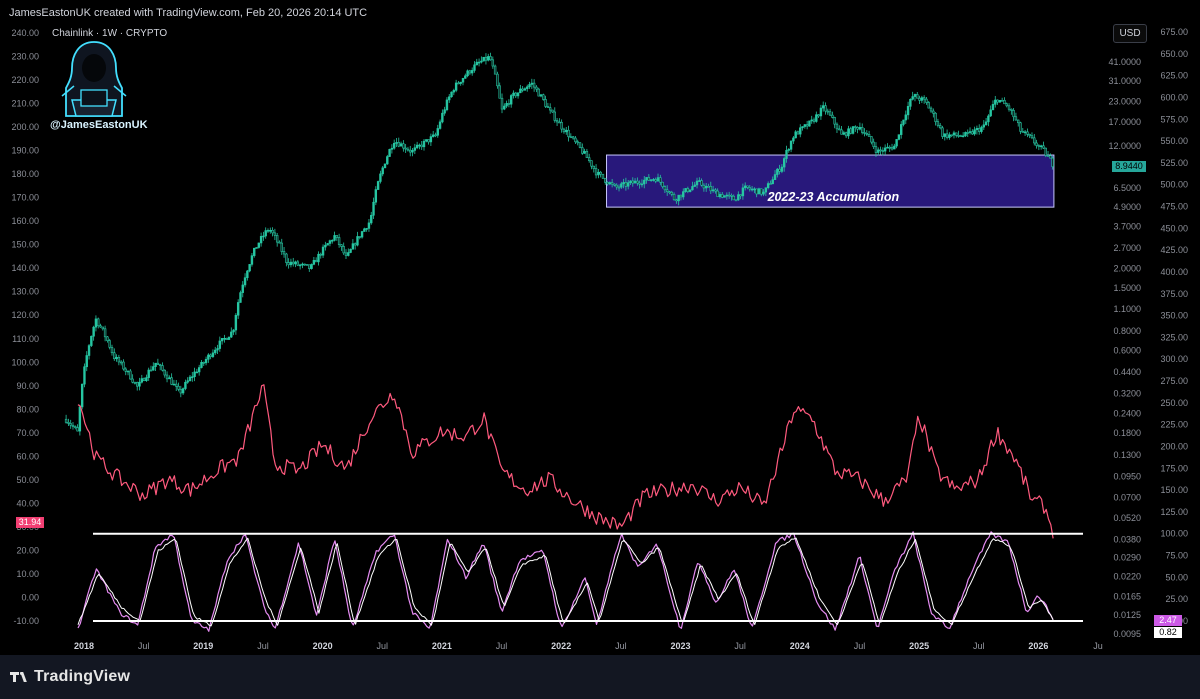  I want to click on symbol-title: Chainlink · 1W · CRYPTO, so click(110, 33).